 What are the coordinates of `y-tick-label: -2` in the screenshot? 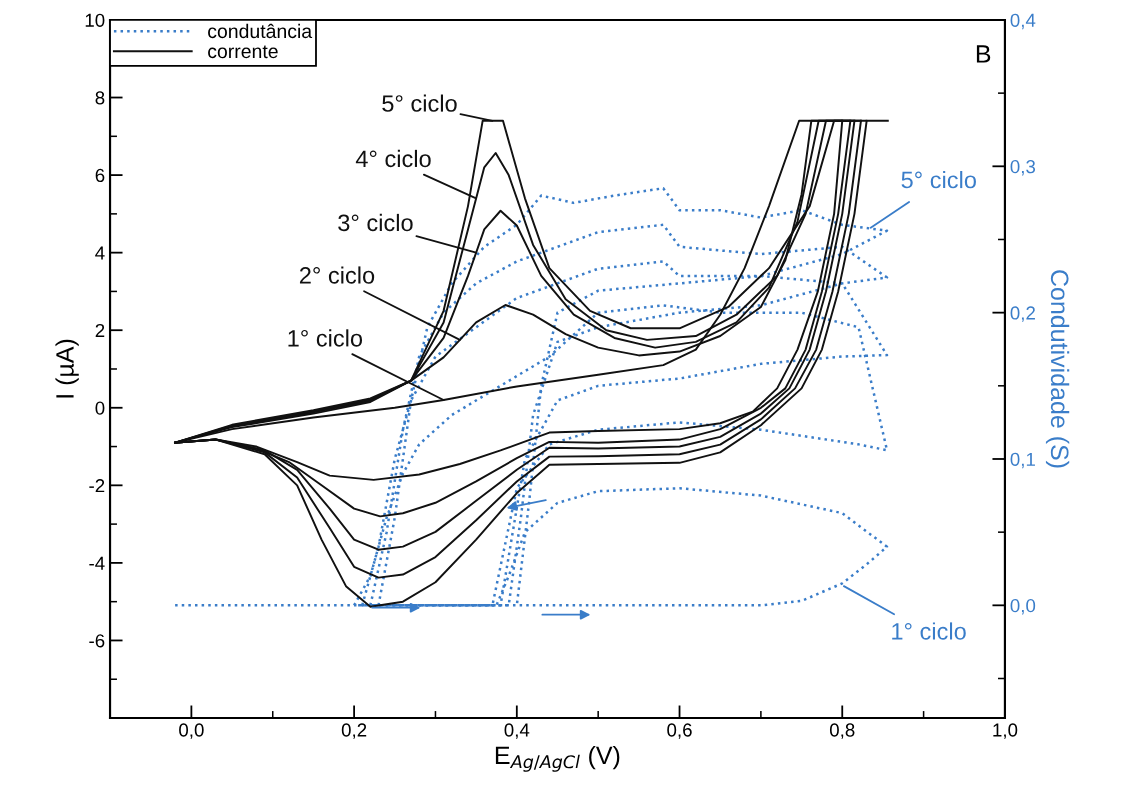 It's located at (97, 486).